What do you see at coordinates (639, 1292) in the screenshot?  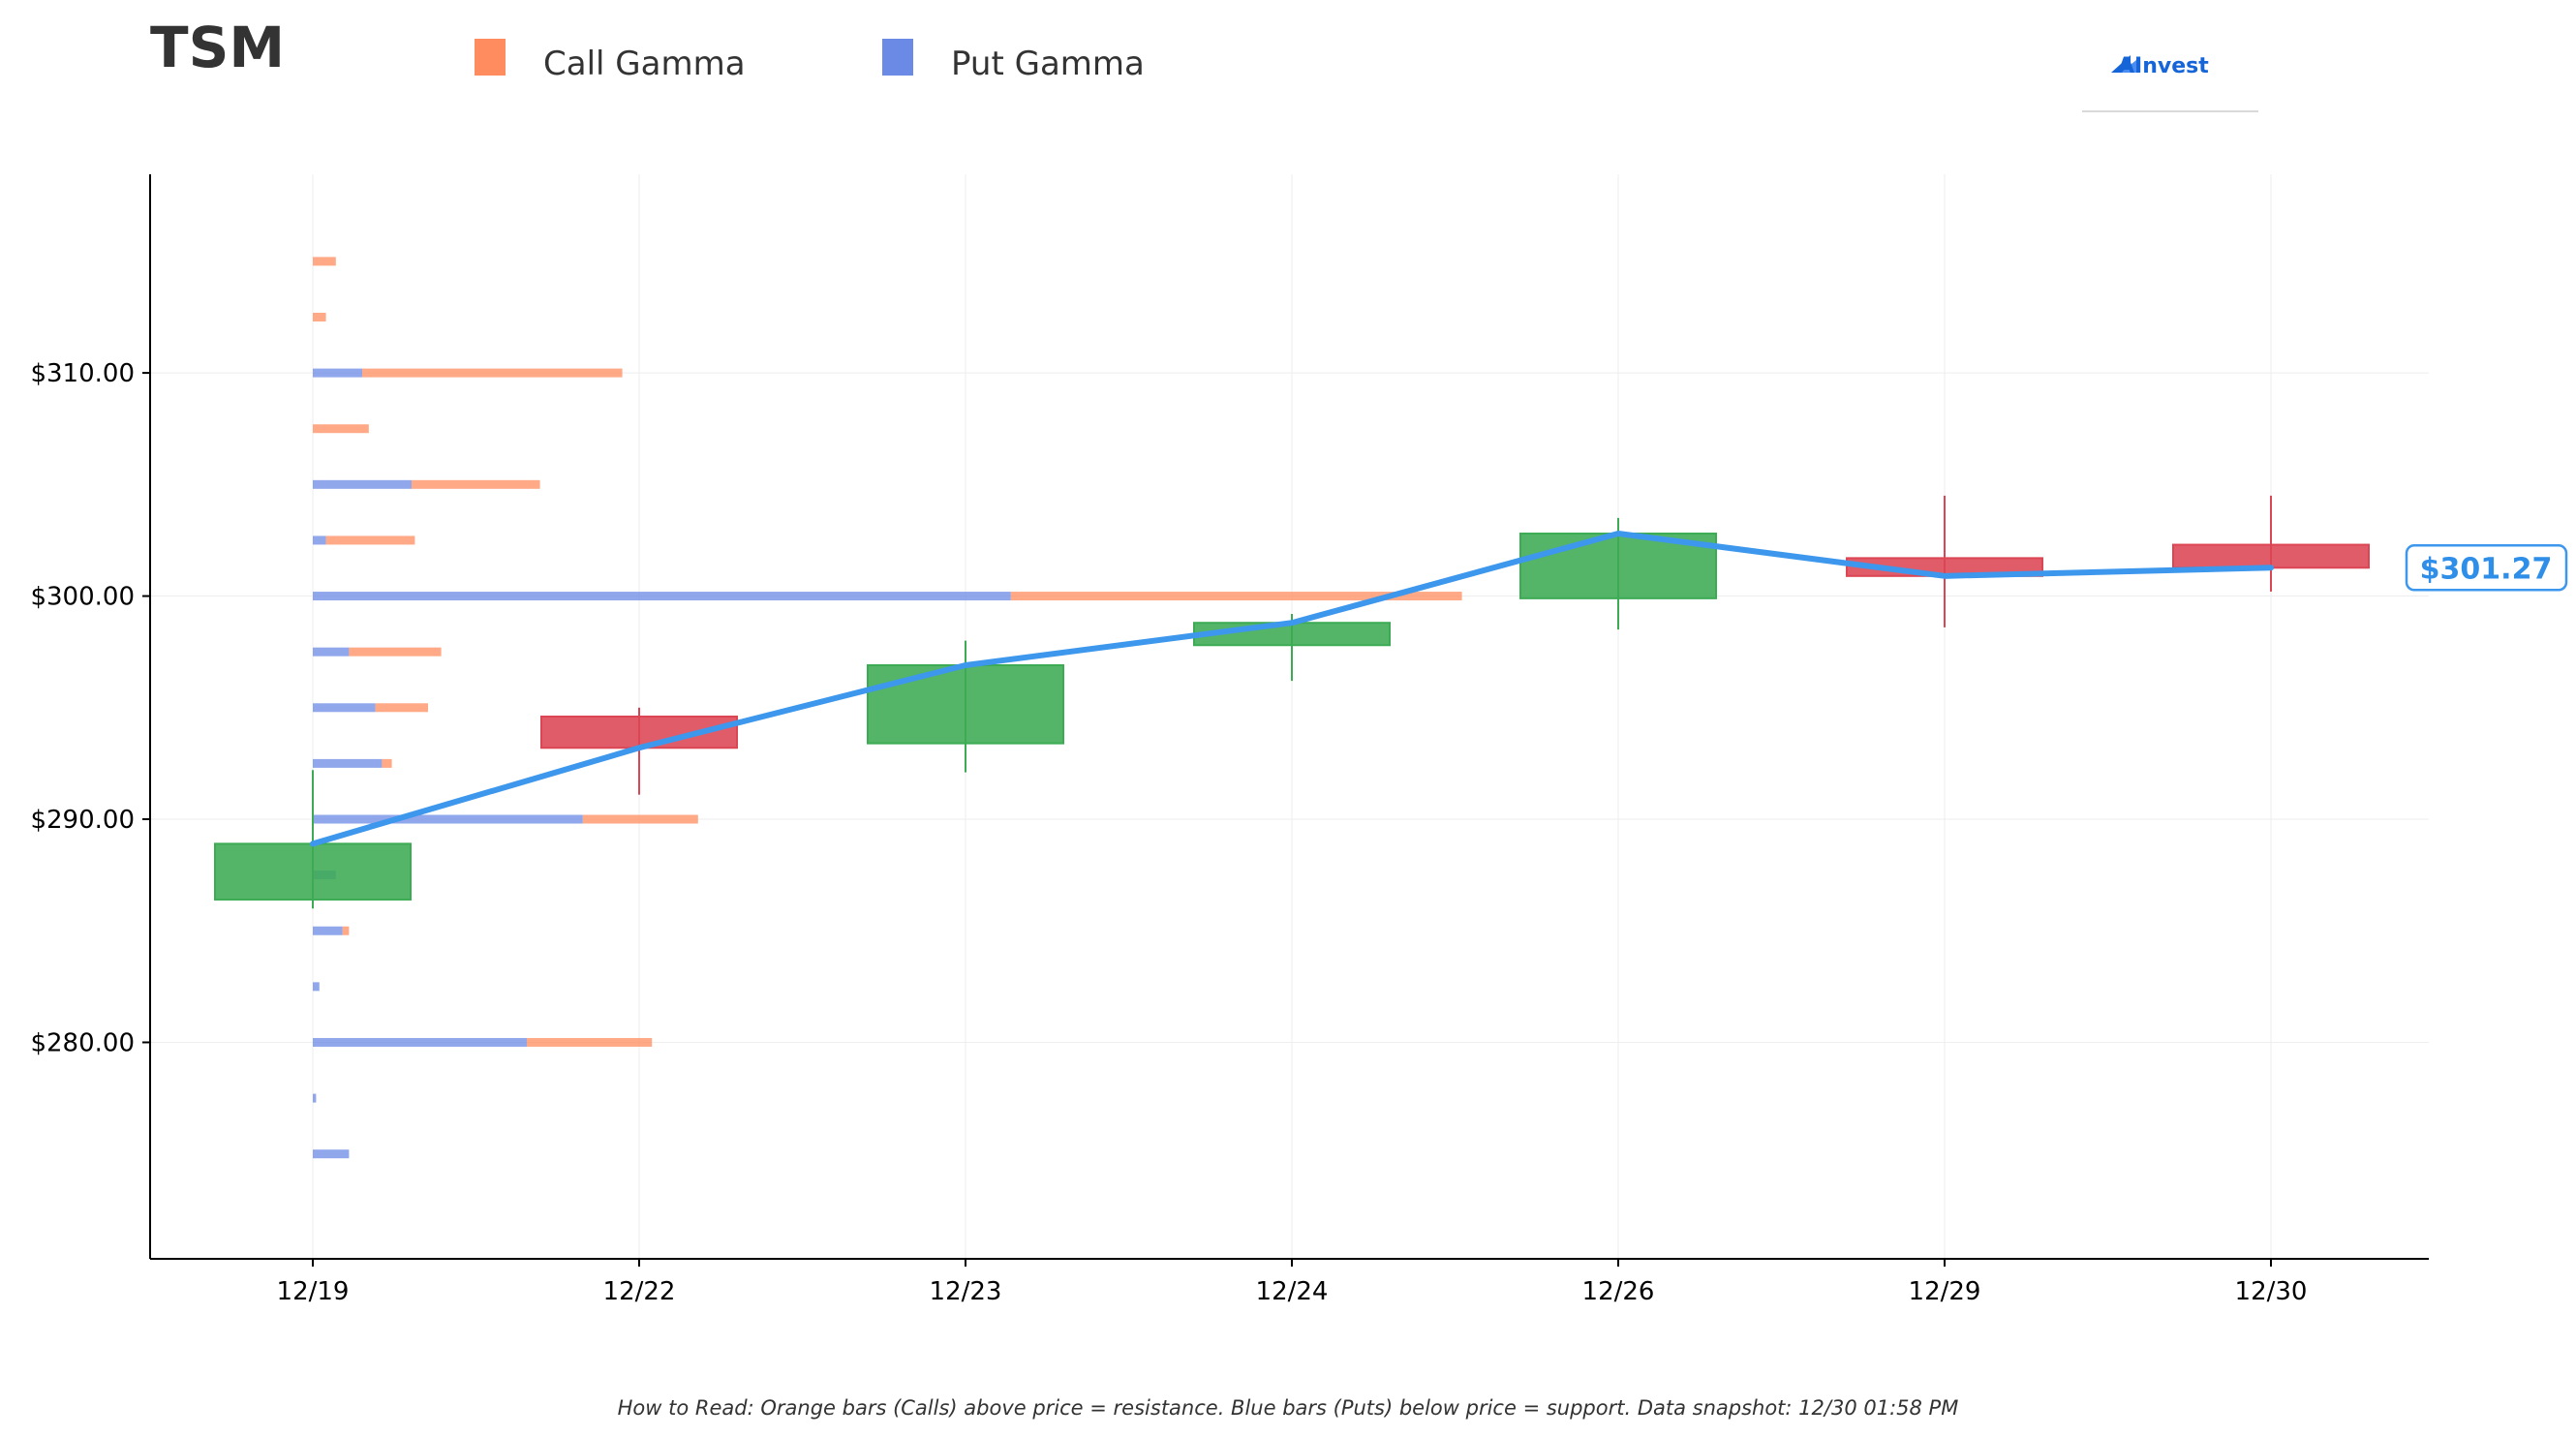 I see `x-tick-label: 12/22` at bounding box center [639, 1292].